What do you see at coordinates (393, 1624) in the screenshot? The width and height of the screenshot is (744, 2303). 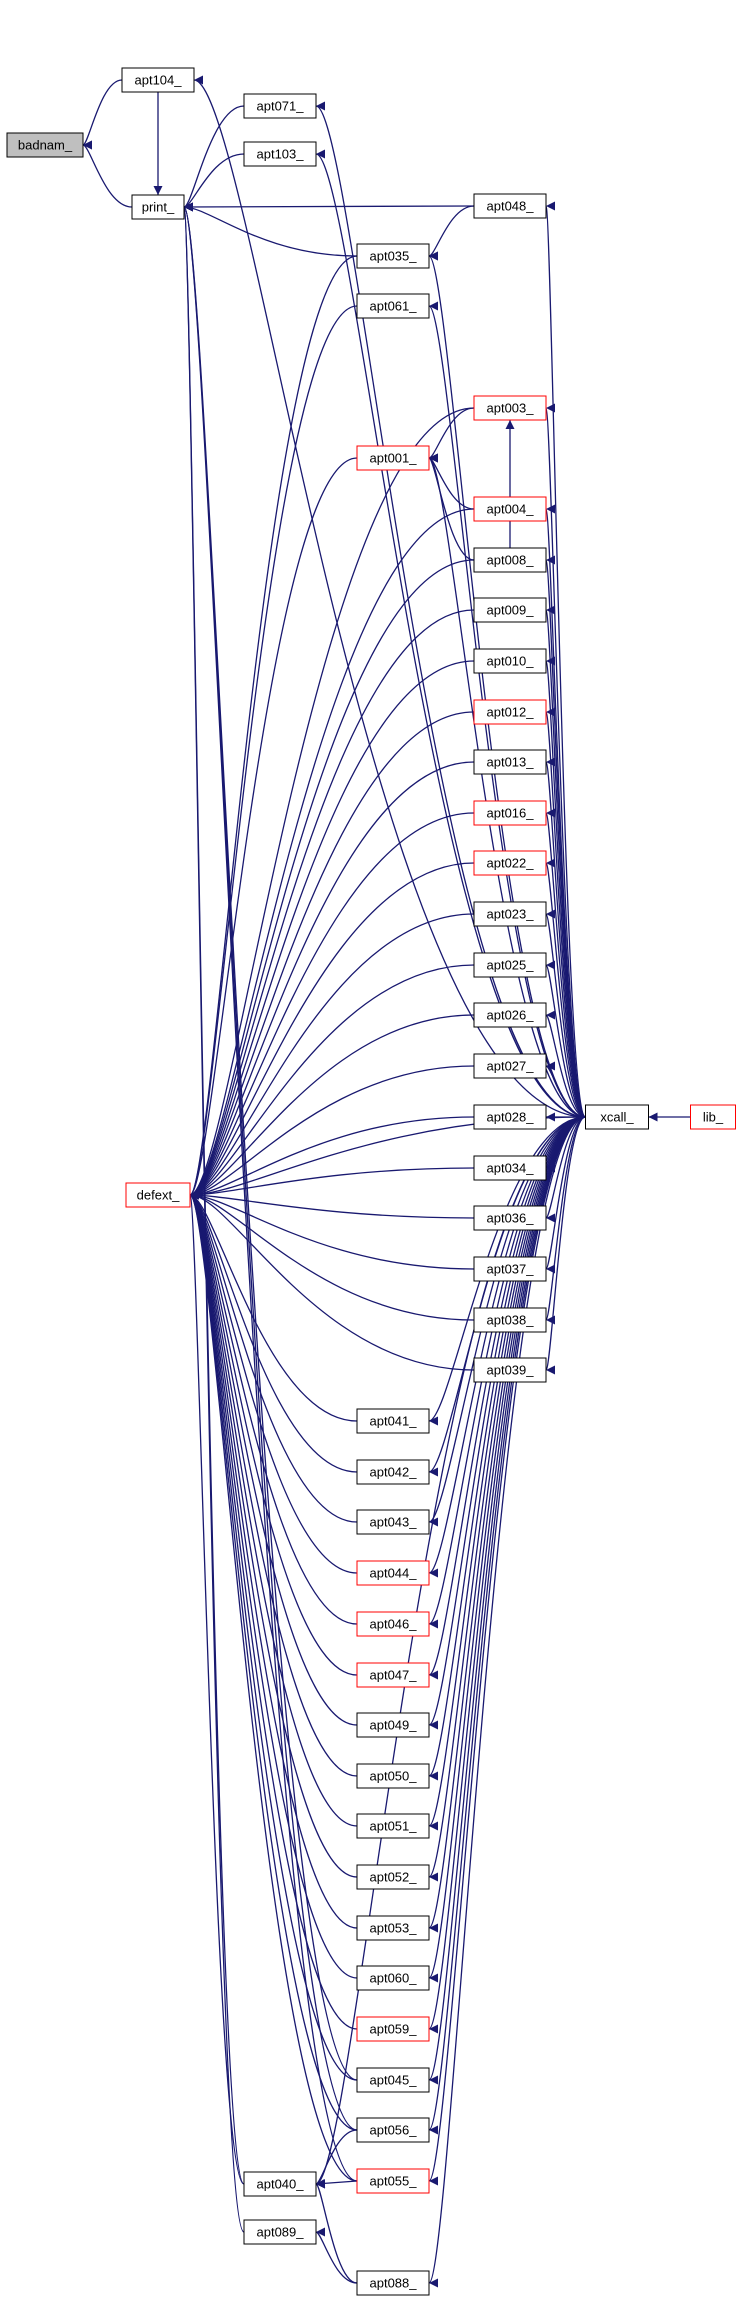 I see `node-apt046: apt046_` at bounding box center [393, 1624].